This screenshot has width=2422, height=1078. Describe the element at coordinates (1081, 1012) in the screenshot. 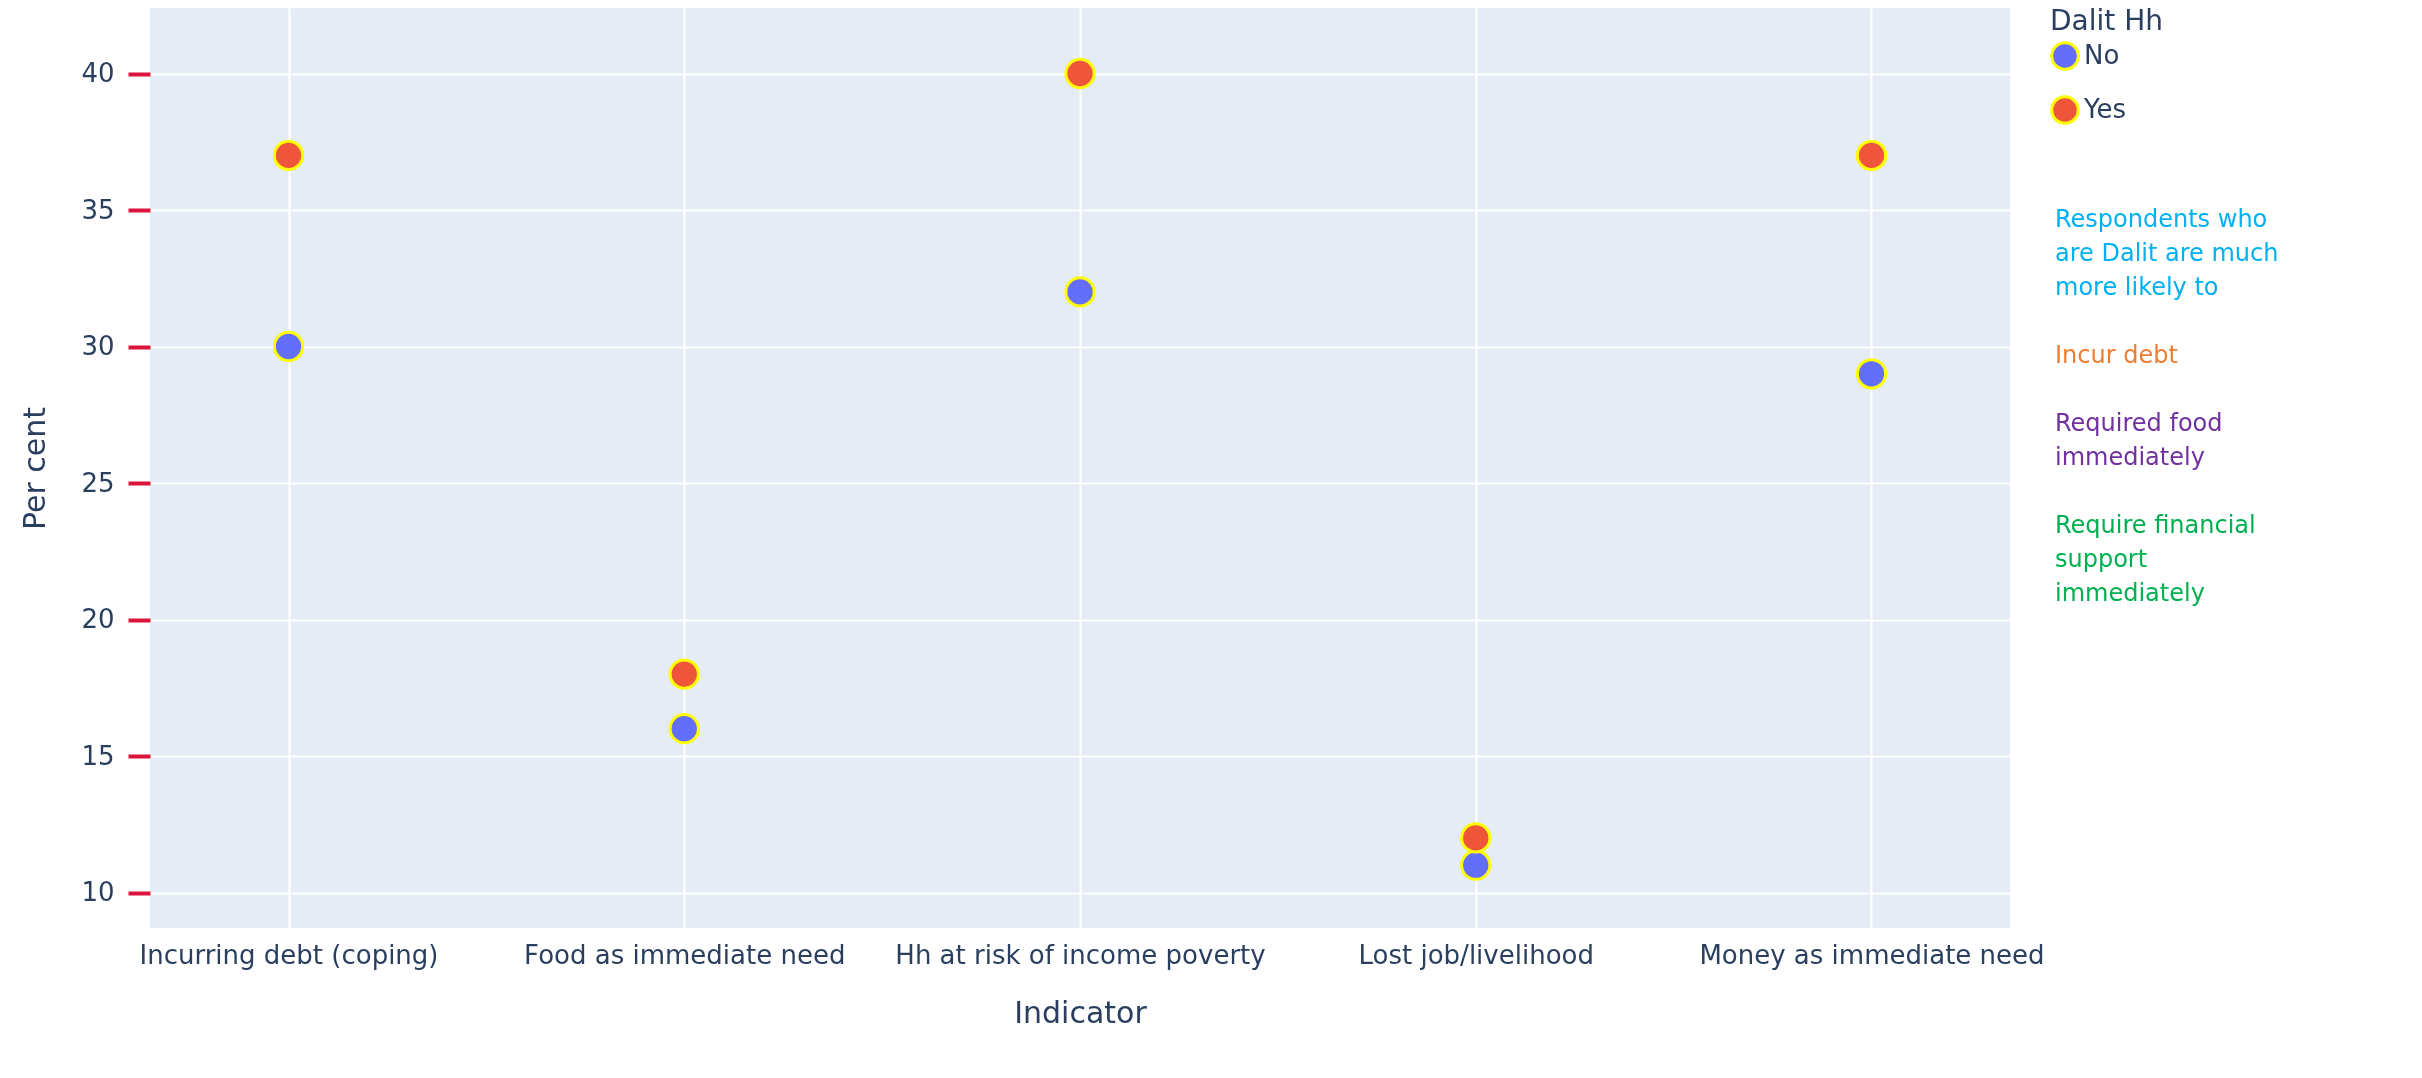

I see `x-axis-title: Indicator` at that location.